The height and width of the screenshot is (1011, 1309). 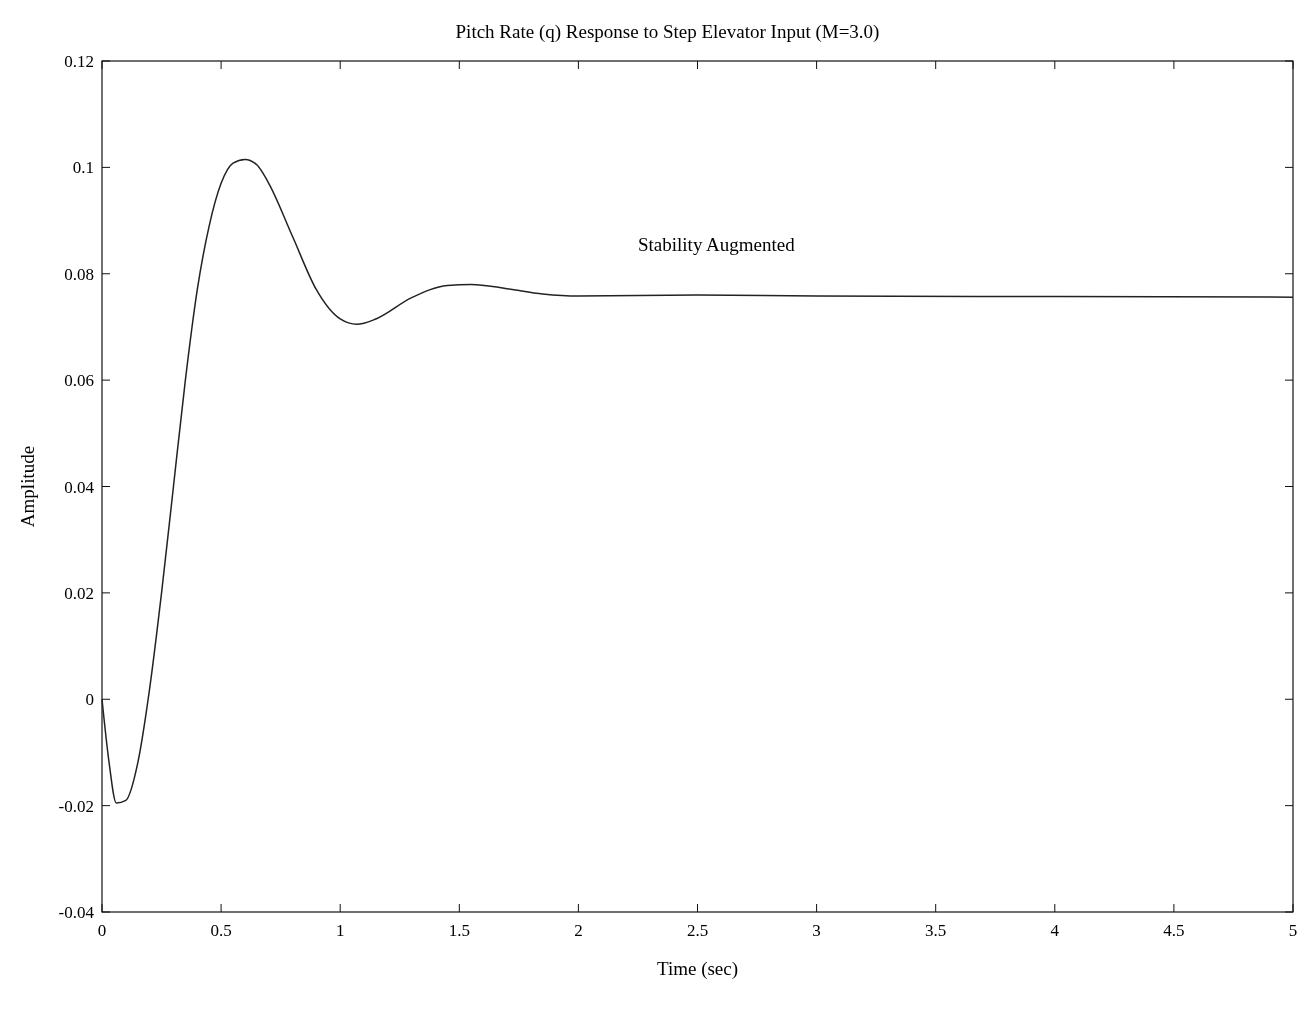 What do you see at coordinates (578, 930) in the screenshot?
I see `x-tick-label: 2` at bounding box center [578, 930].